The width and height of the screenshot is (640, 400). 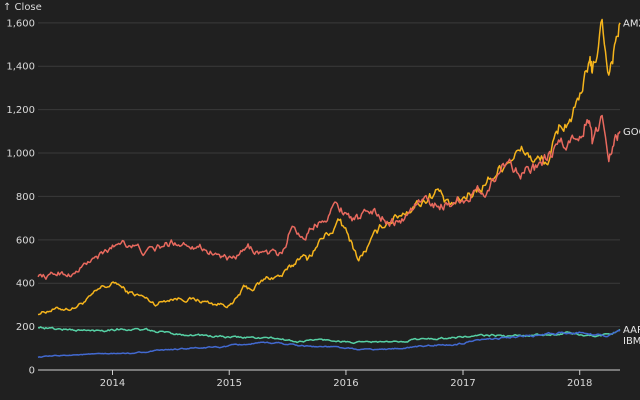 What do you see at coordinates (462, 383) in the screenshot?
I see `x-tick-label: 2017` at bounding box center [462, 383].